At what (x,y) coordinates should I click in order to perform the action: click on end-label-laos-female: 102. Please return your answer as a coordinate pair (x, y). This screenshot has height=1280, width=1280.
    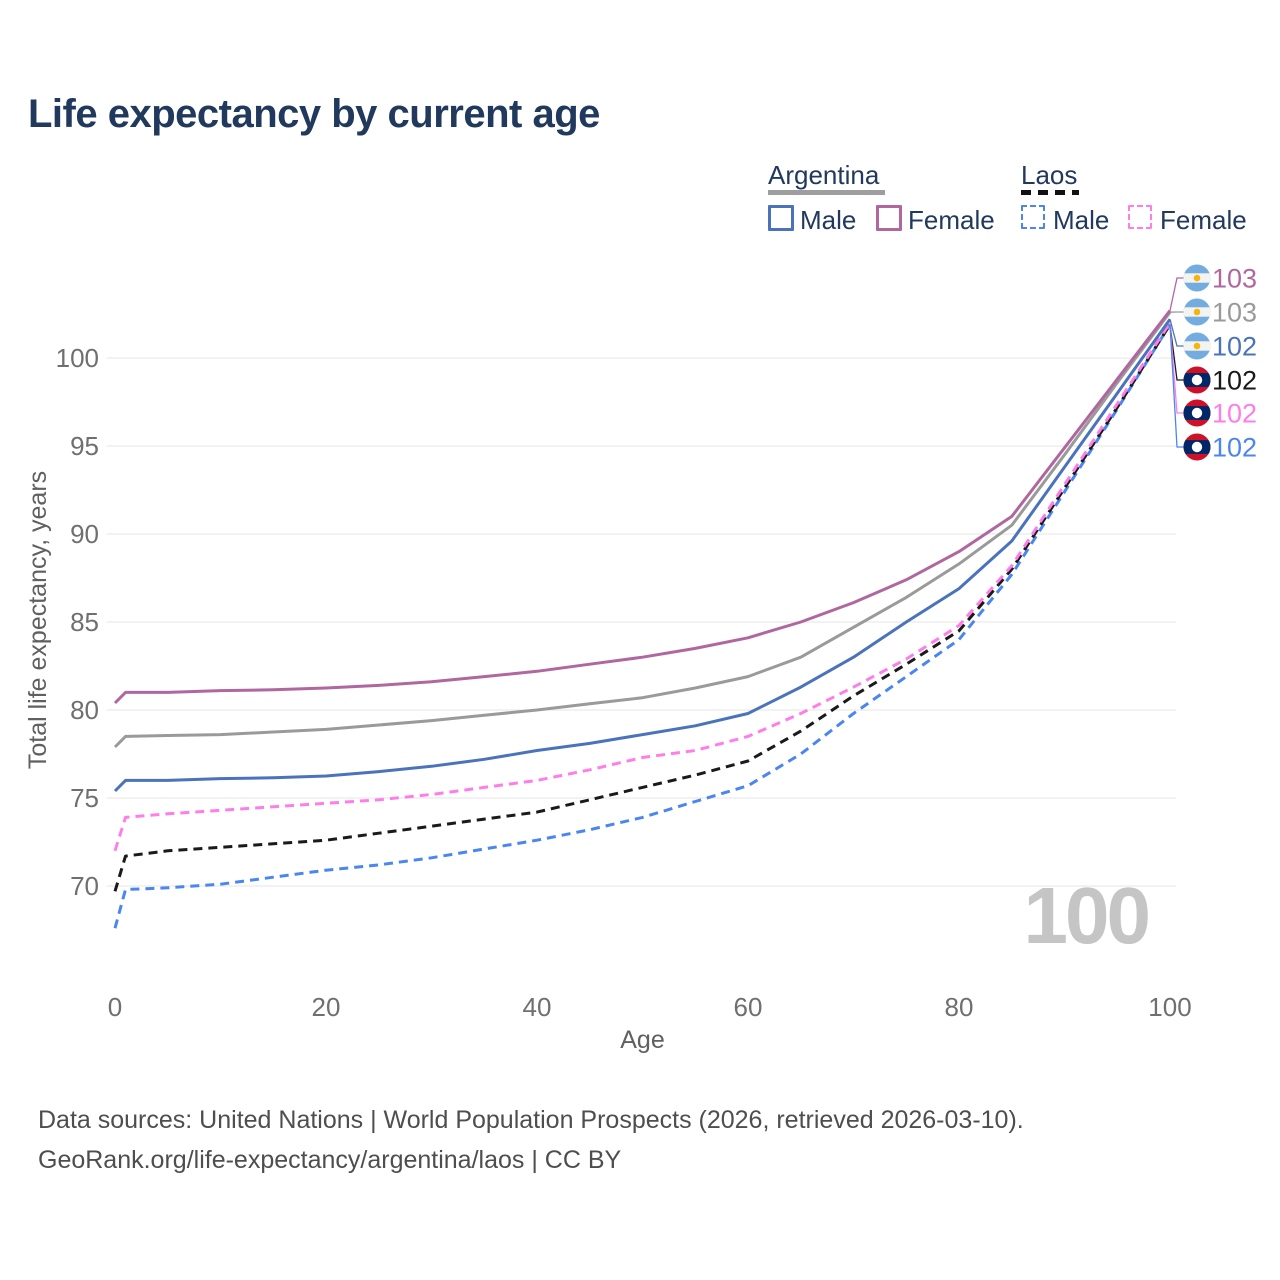
    Looking at the image, I should click on (1234, 413).